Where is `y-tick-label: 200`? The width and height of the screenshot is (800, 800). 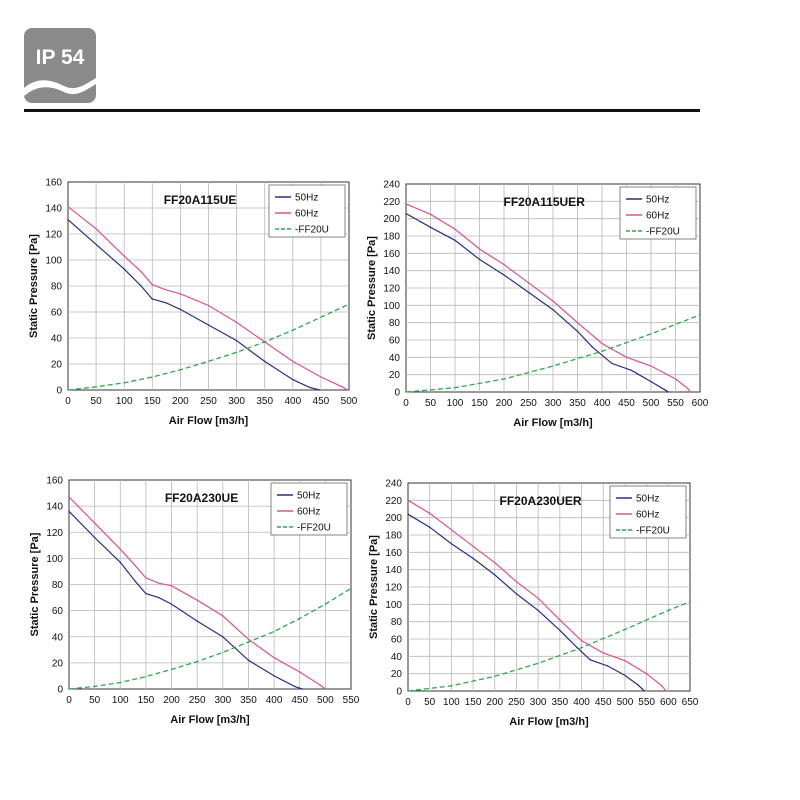
y-tick-label: 200 is located at coordinates (391, 219).